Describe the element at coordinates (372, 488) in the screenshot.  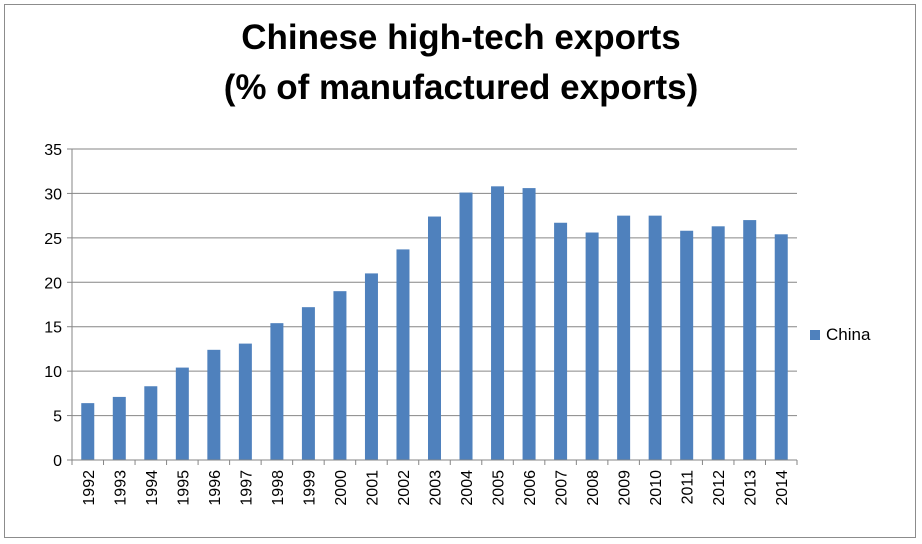
I see `x-tick-label: 2001` at that location.